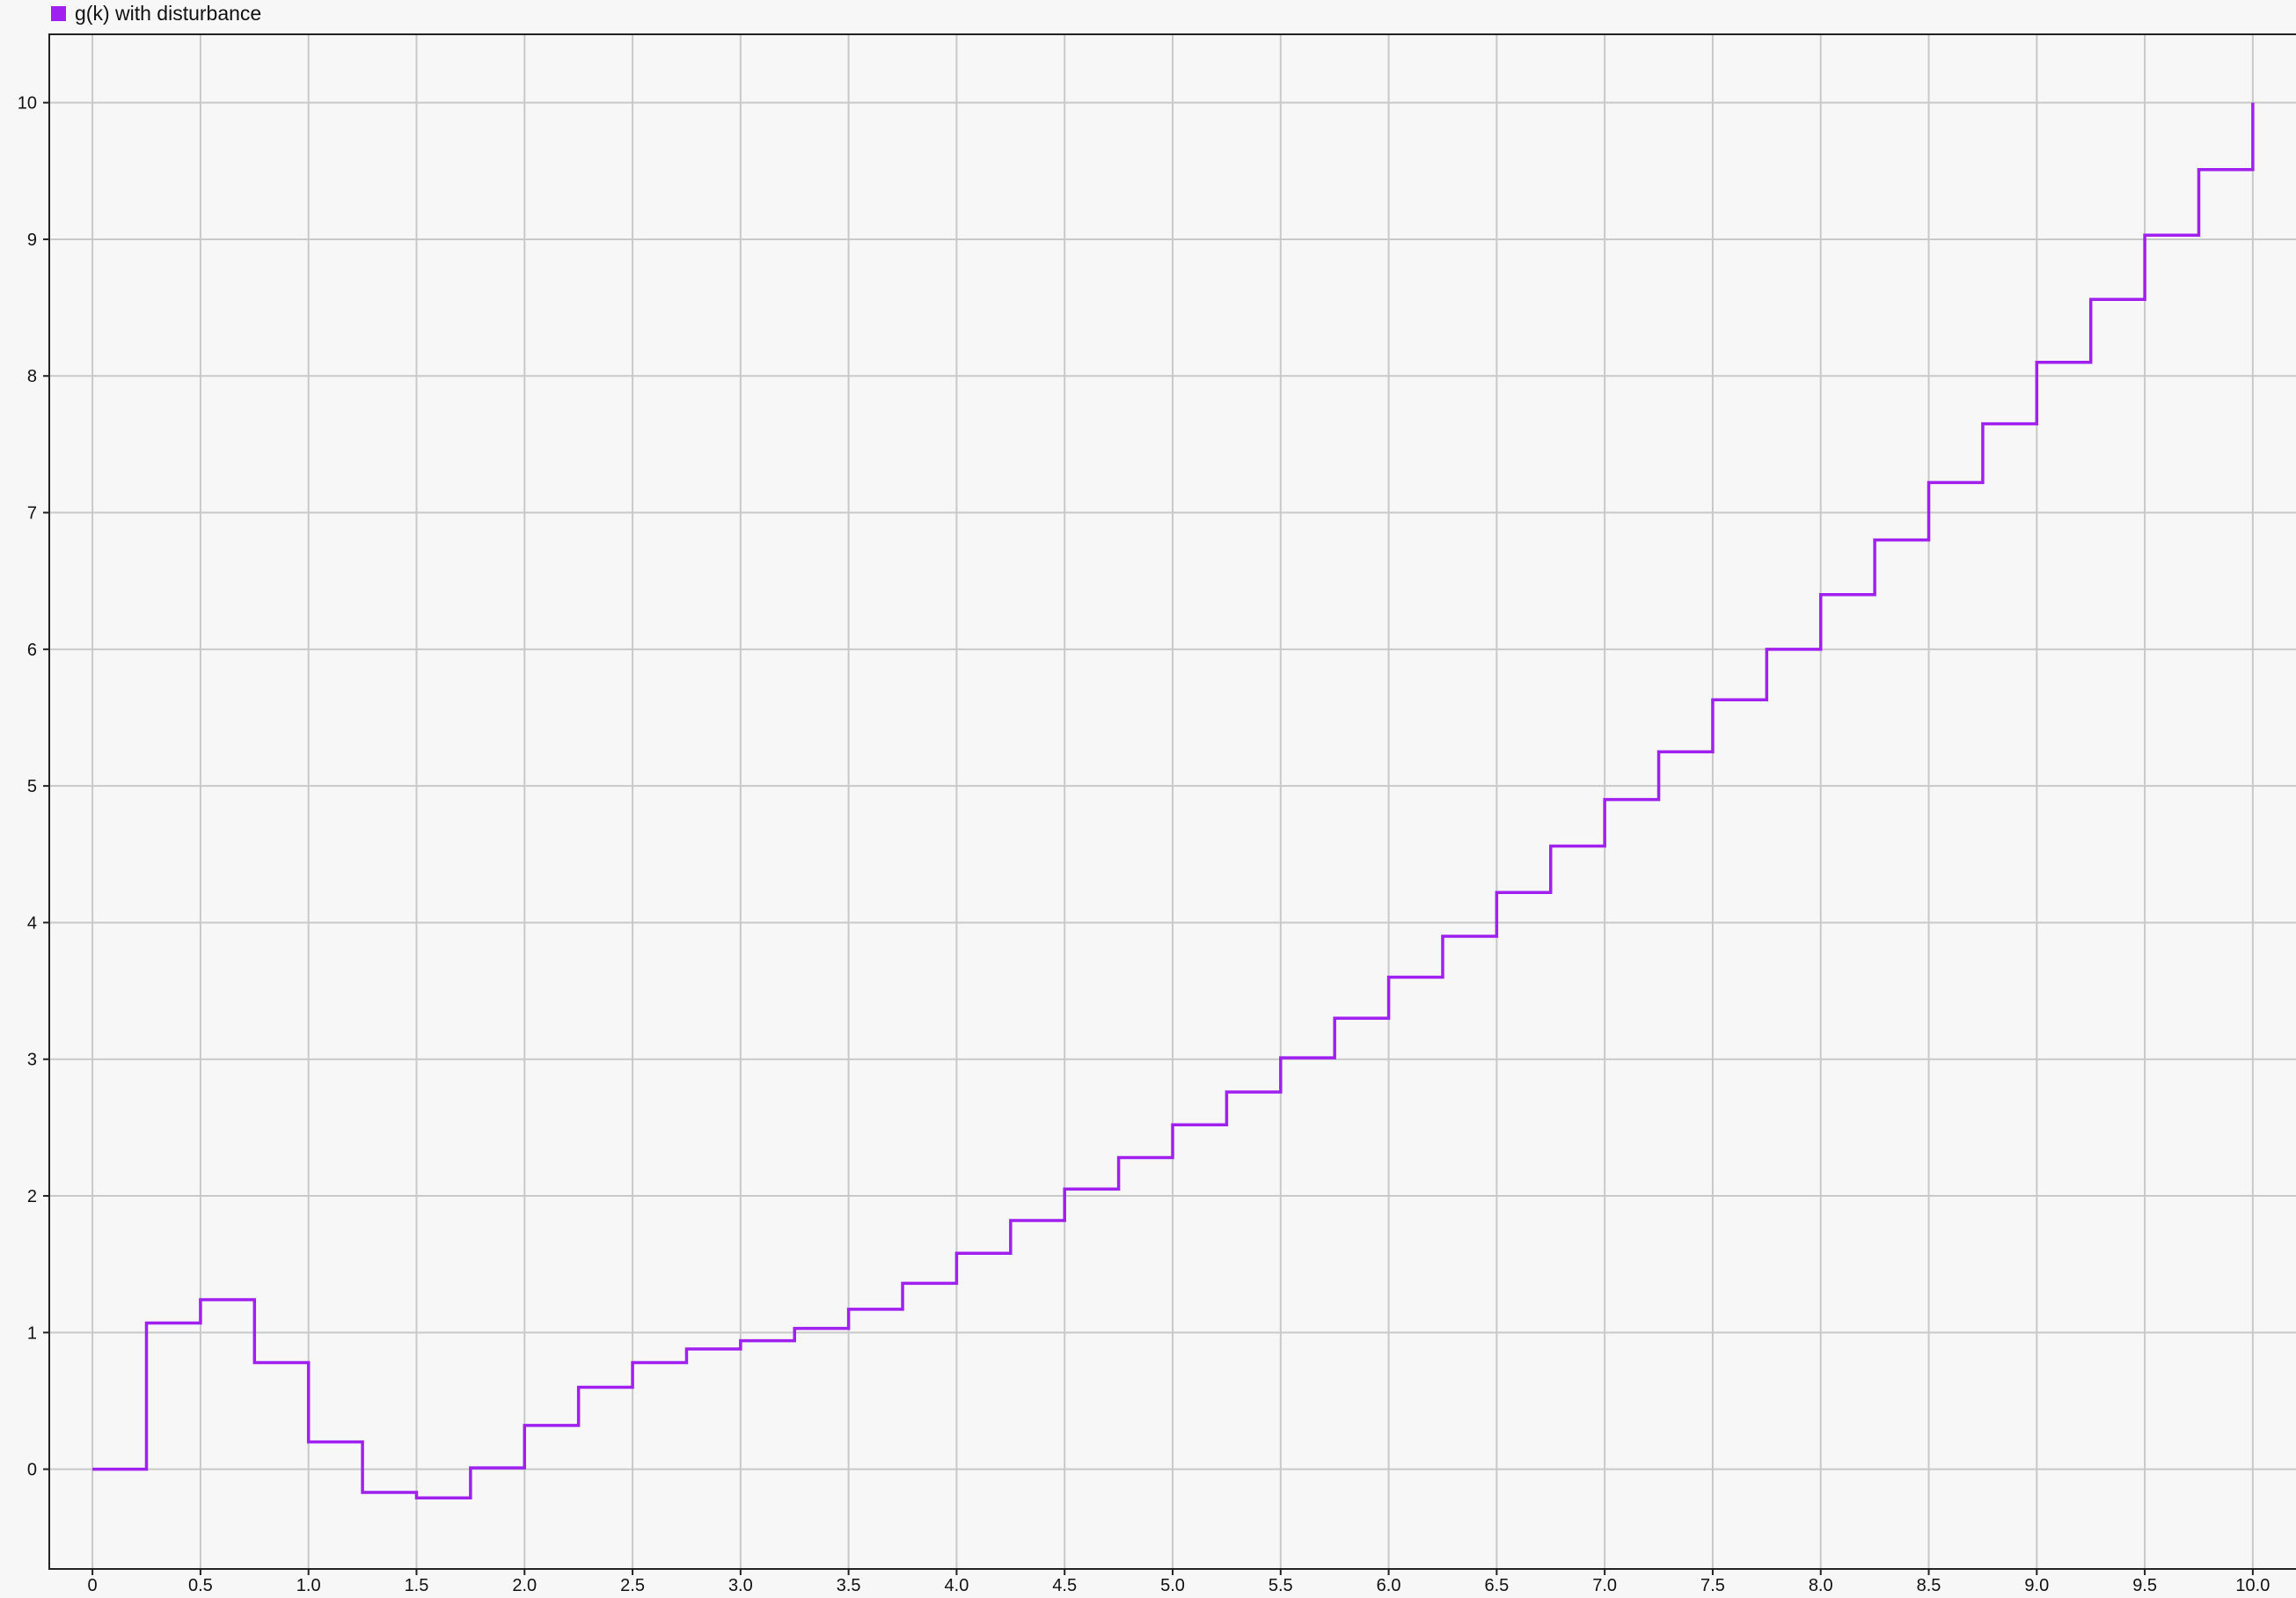 The width and height of the screenshot is (2296, 1598). What do you see at coordinates (1929, 1585) in the screenshot?
I see `x-tick-label: 8.5` at bounding box center [1929, 1585].